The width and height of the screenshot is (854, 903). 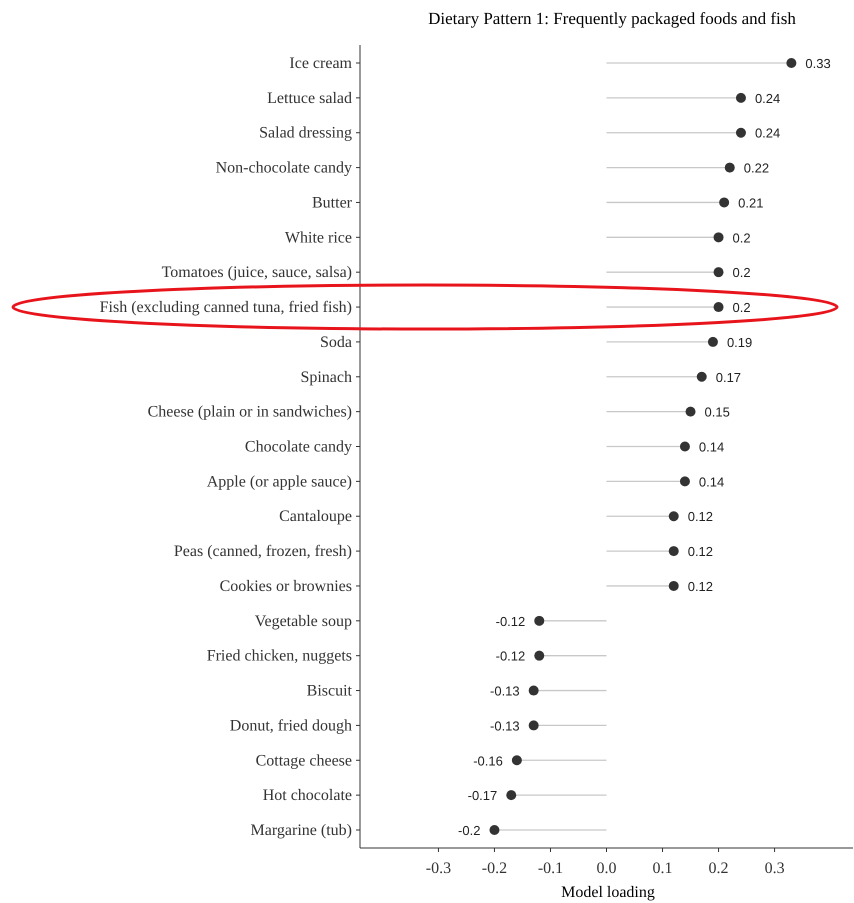 What do you see at coordinates (318, 237) in the screenshot?
I see `y-tick-label: White rice` at bounding box center [318, 237].